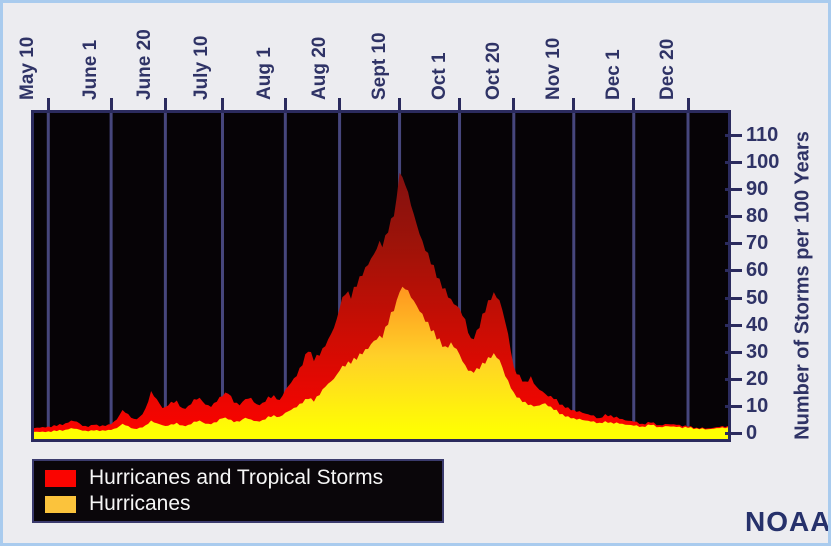 Image resolution: width=831 pixels, height=546 pixels. Describe the element at coordinates (757, 270) in the screenshot. I see `y-axis-label: 60` at that location.